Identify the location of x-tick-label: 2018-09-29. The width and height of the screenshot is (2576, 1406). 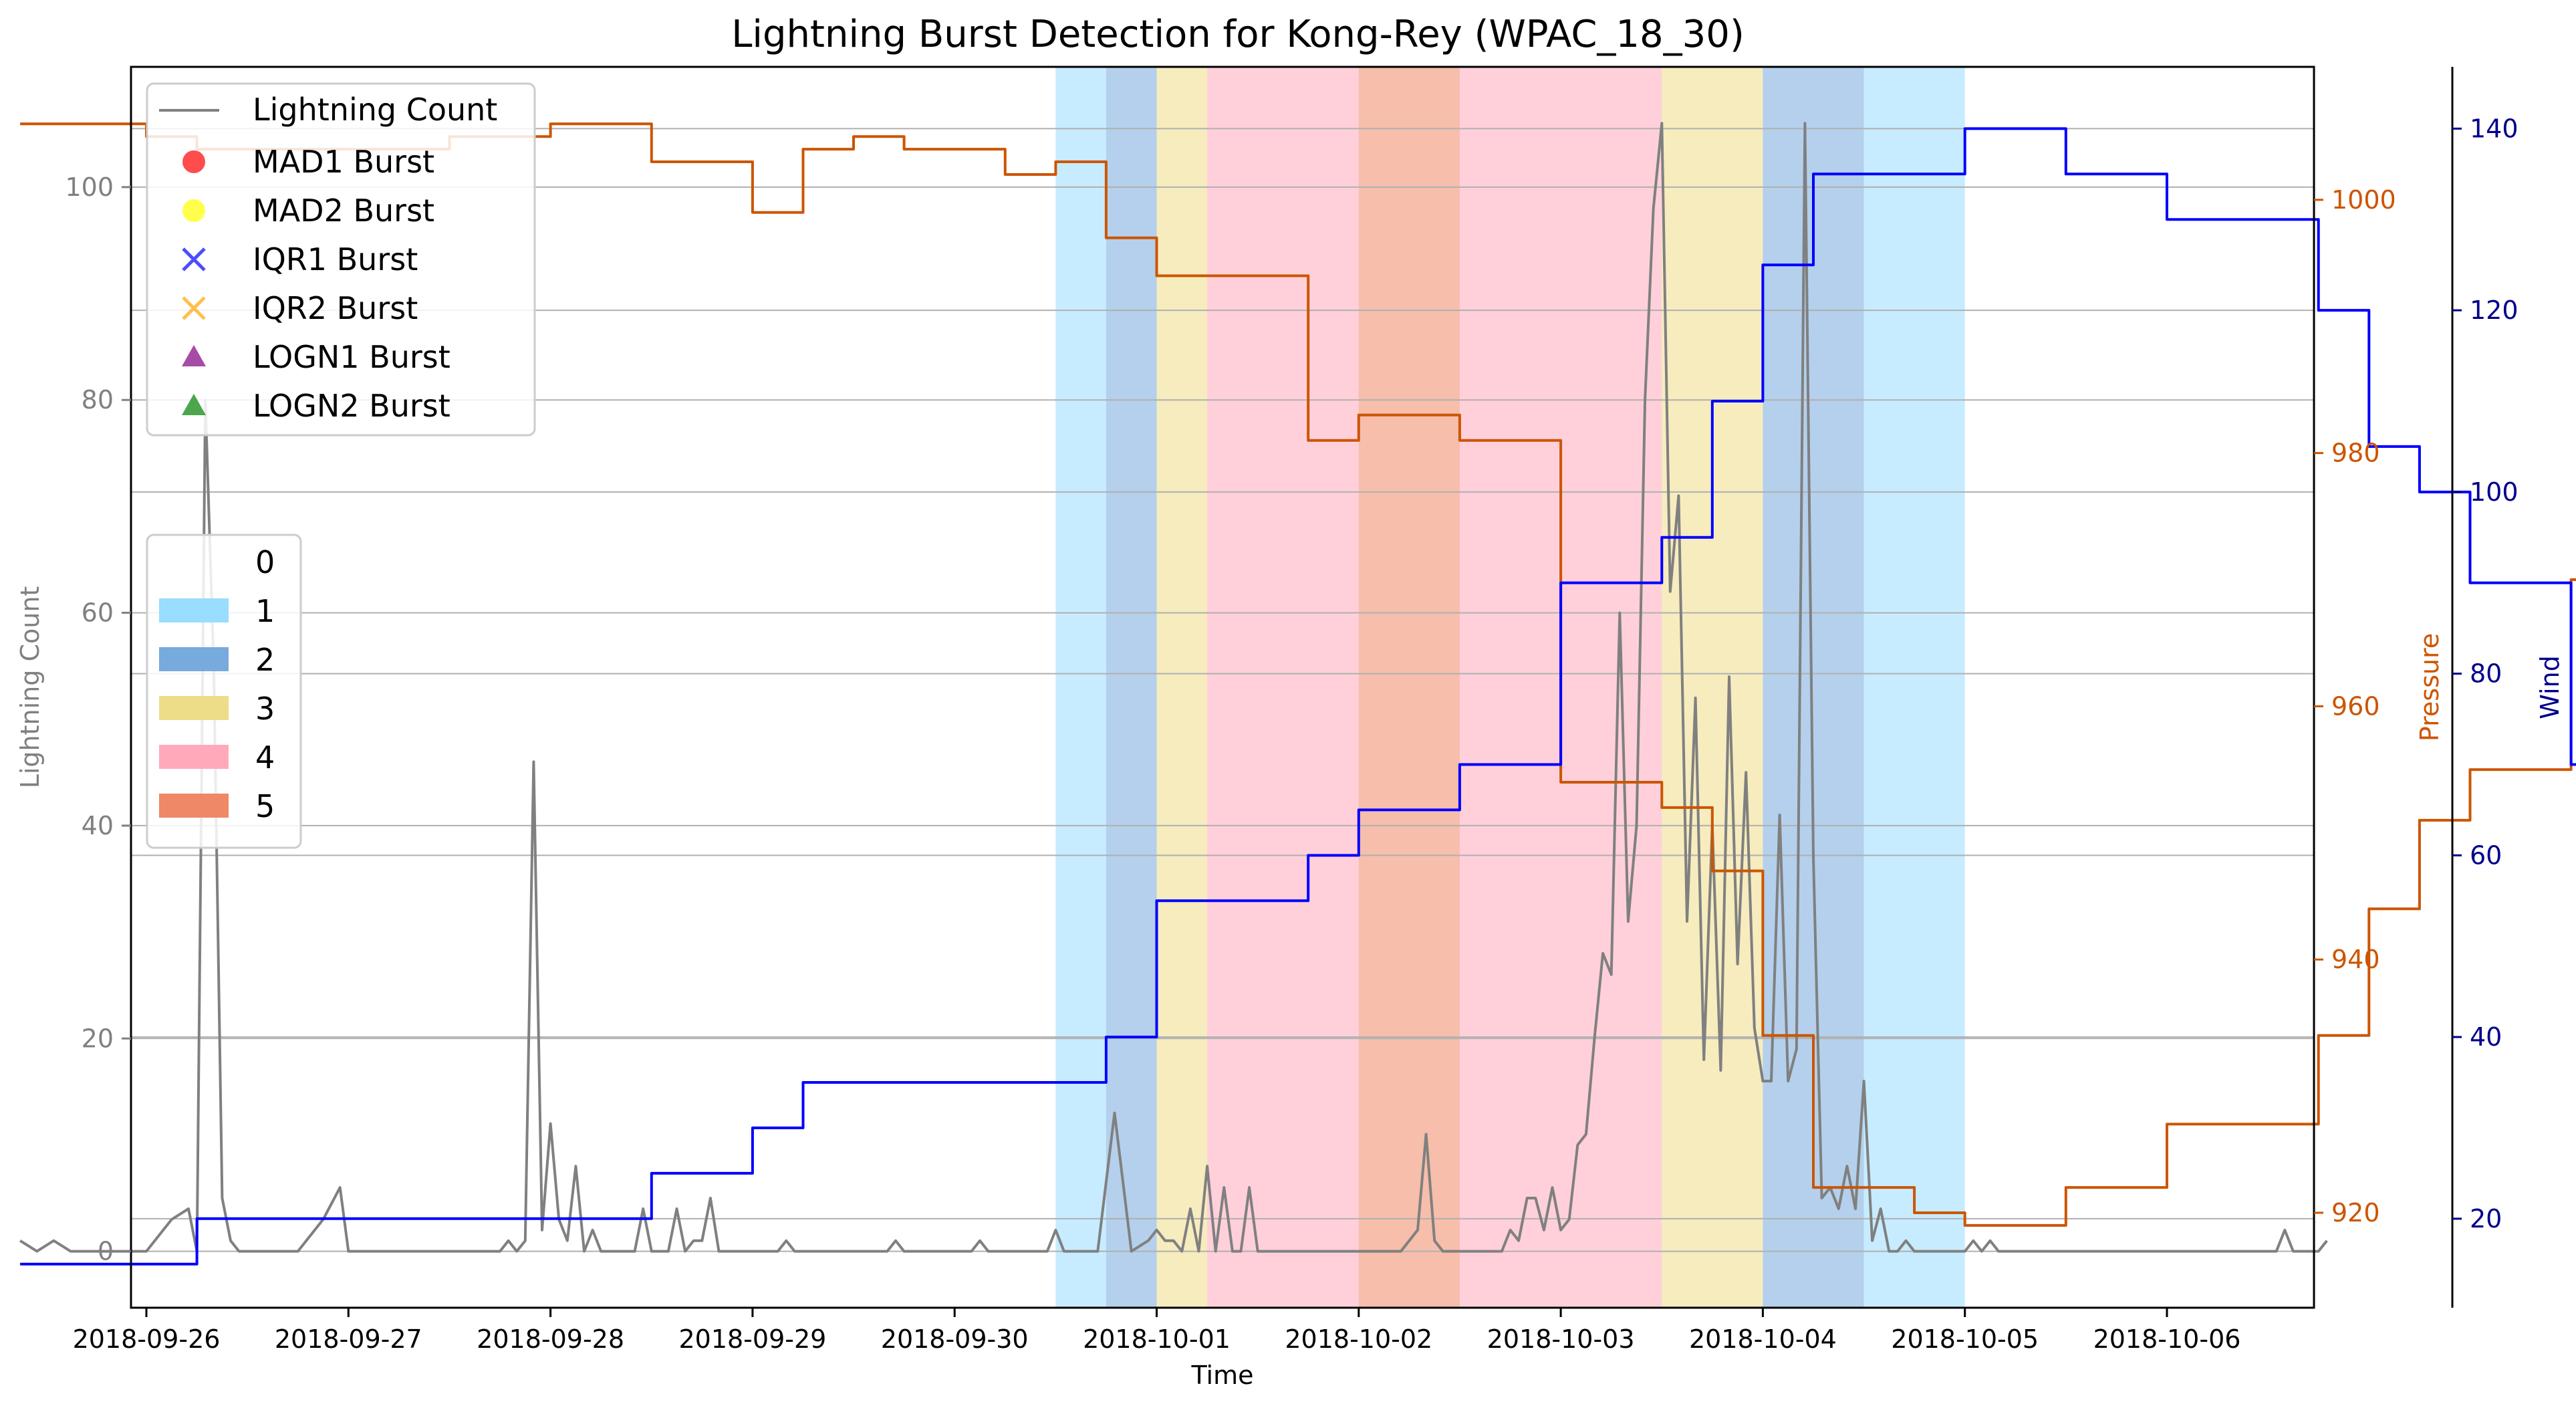
(752, 1339).